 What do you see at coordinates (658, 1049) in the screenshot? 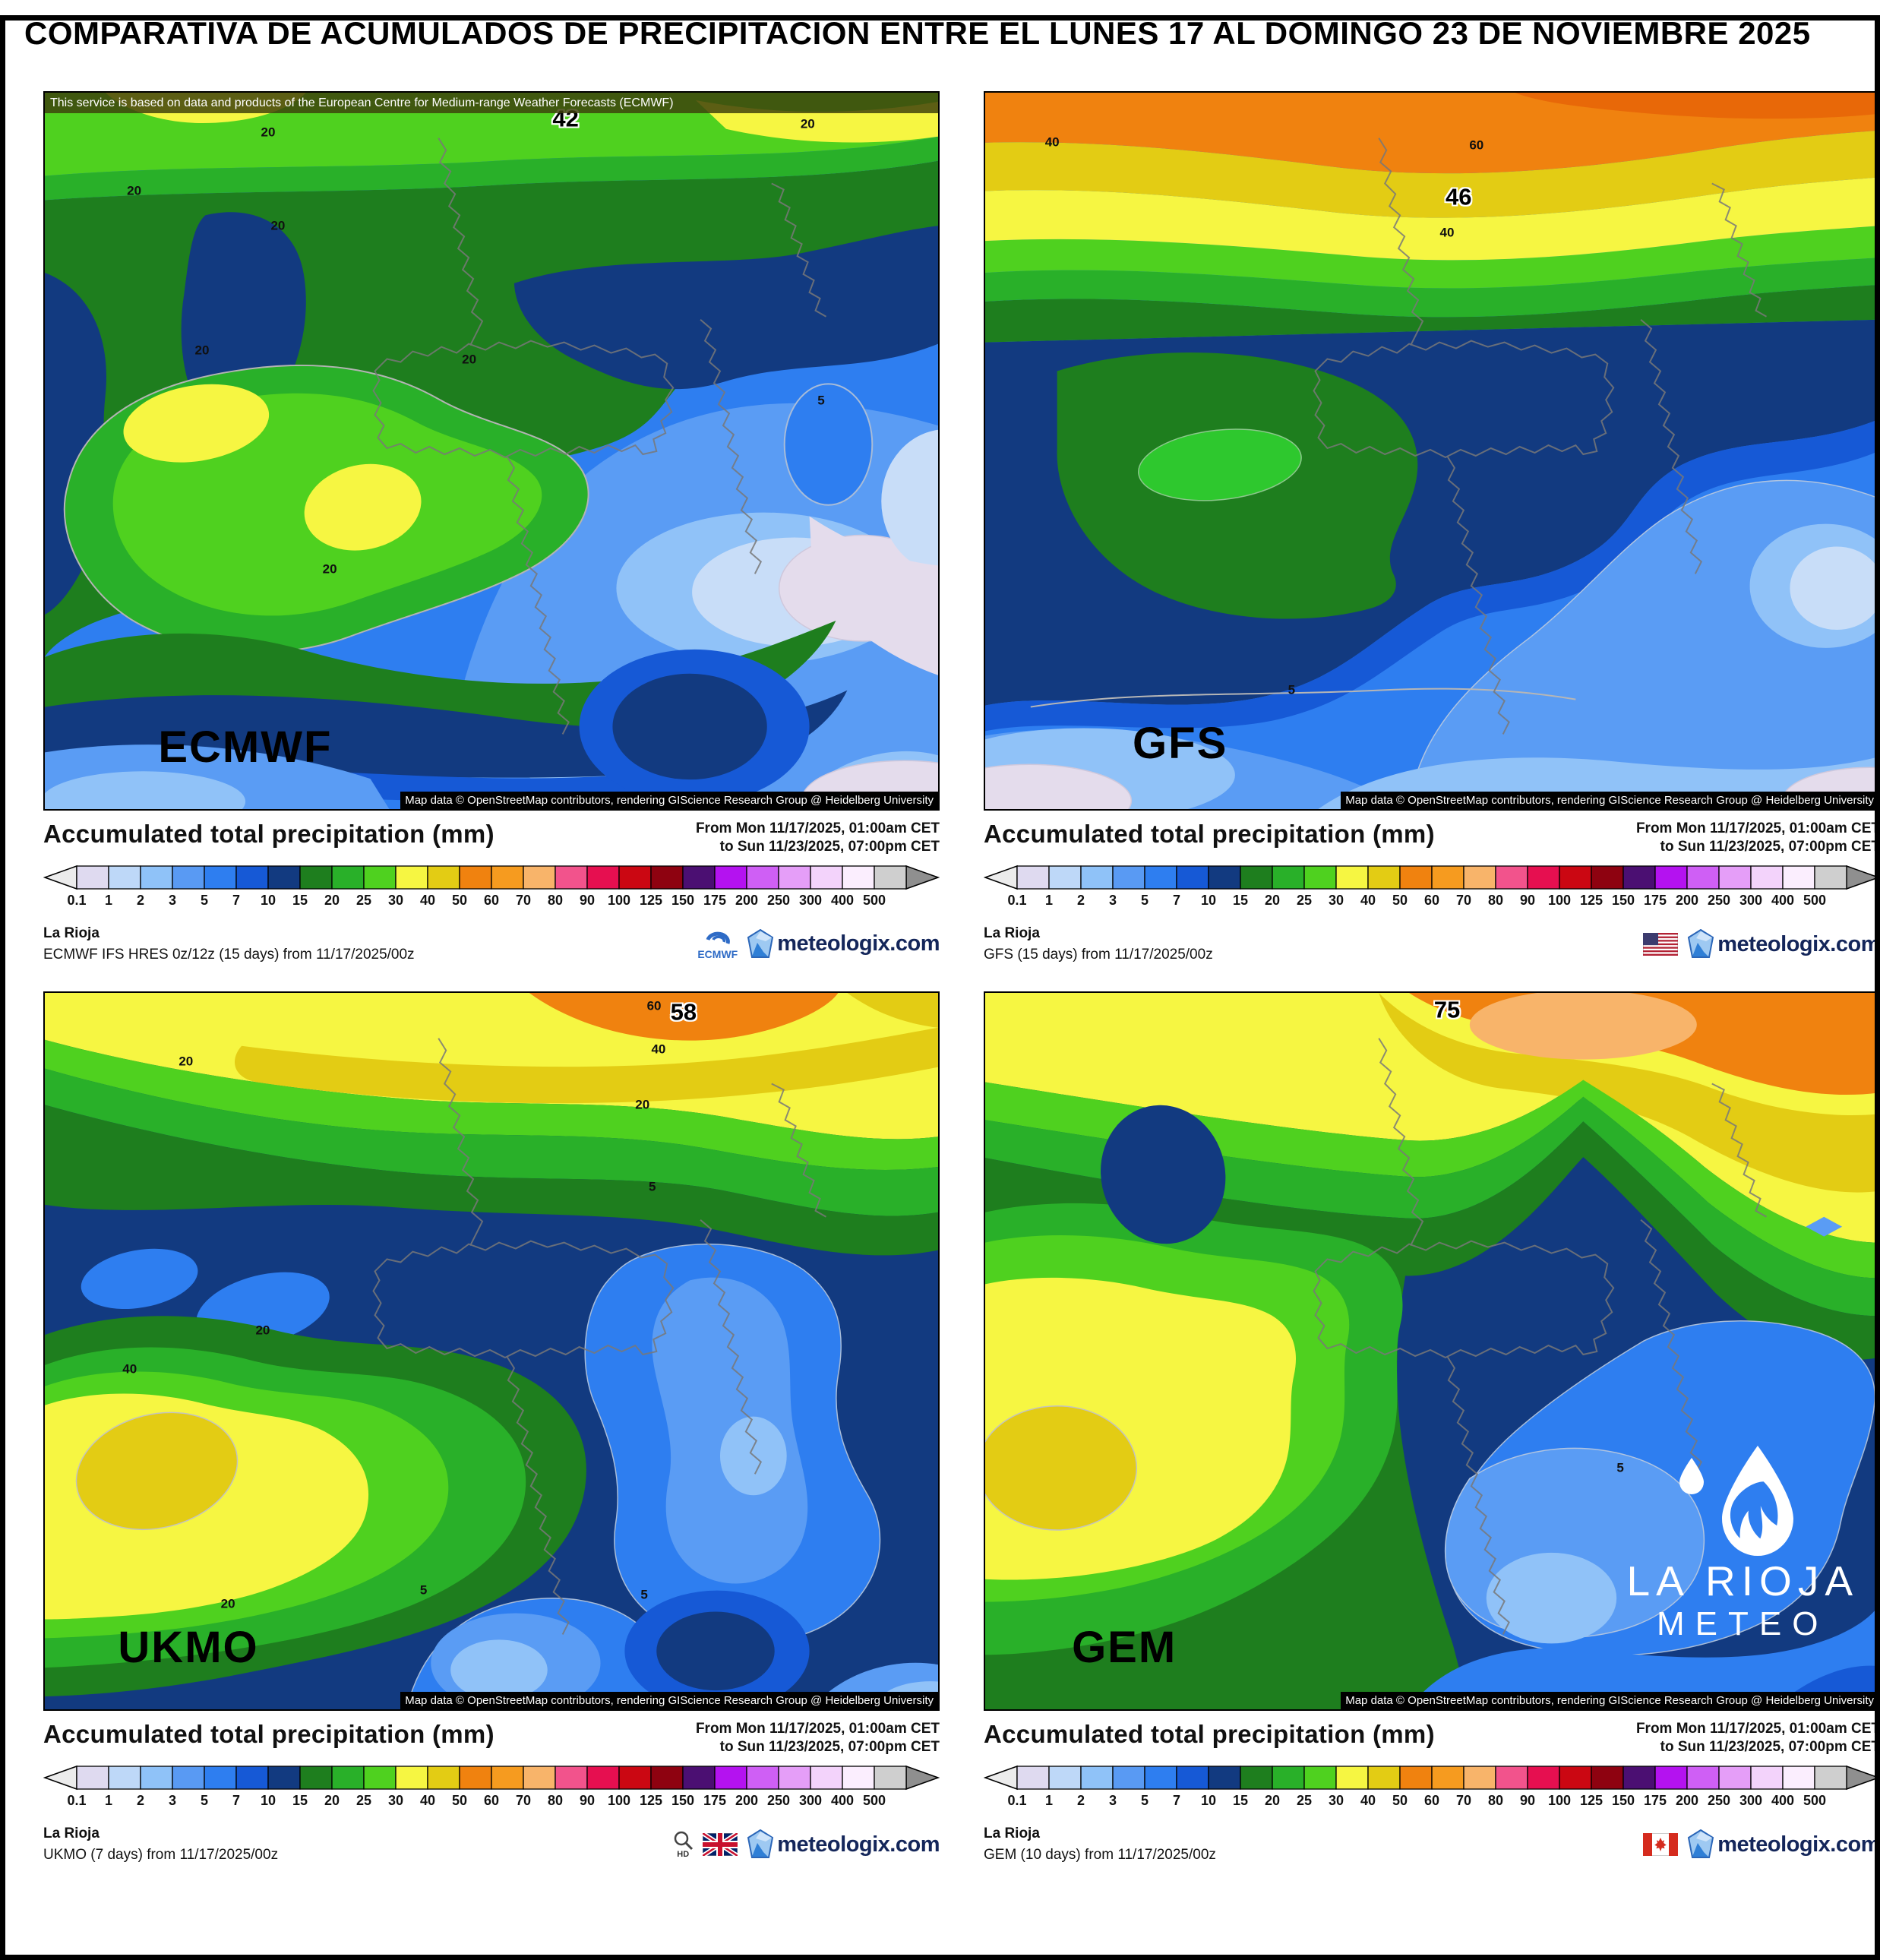
I see `contour-label: 40` at bounding box center [658, 1049].